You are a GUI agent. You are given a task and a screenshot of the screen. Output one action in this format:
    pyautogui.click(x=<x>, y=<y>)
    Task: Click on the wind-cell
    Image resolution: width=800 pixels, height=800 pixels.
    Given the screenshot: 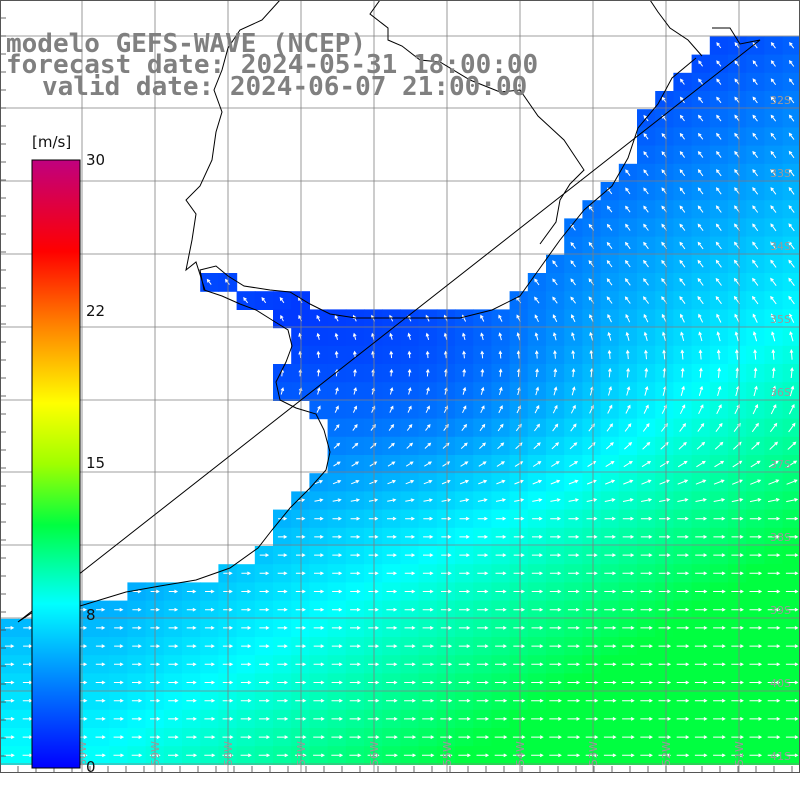 What is the action you would take?
    pyautogui.click(x=791, y=137)
    